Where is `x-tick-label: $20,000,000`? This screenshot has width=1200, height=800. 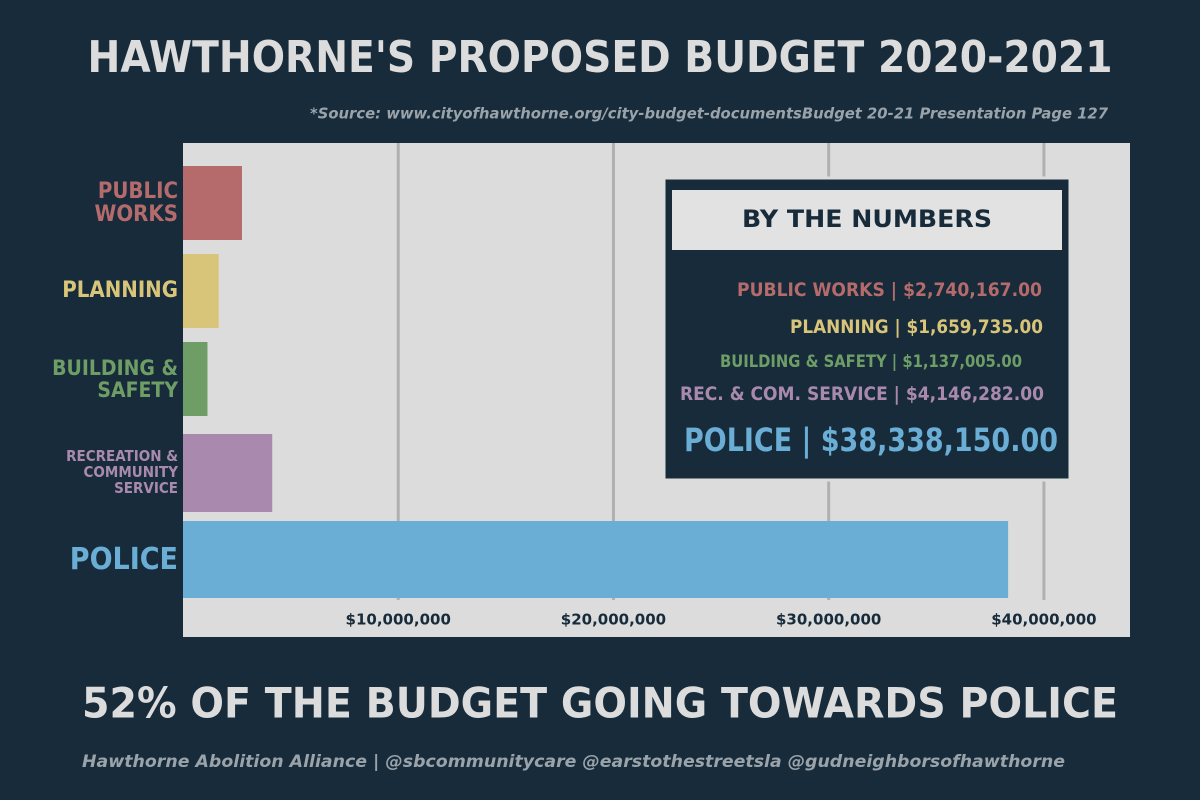
x-tick-label: $20,000,000 is located at coordinates (613, 620).